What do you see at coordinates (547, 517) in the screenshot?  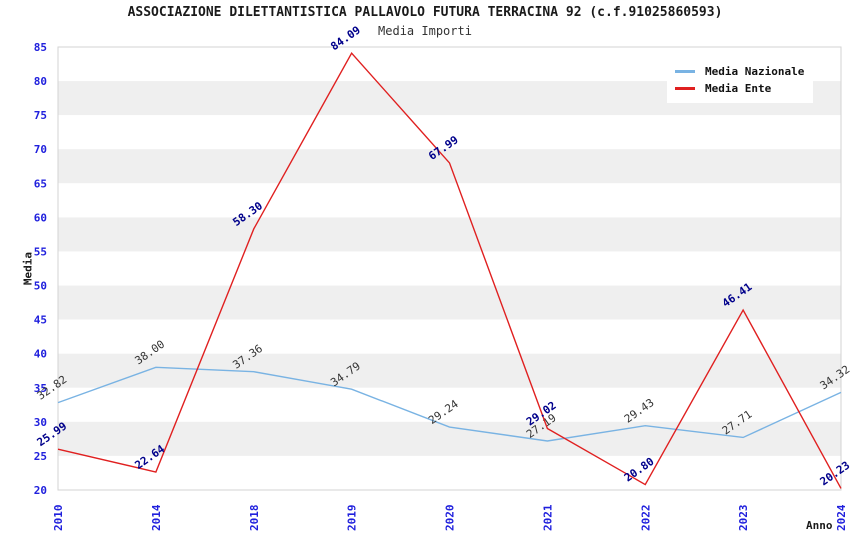 I see `x-tick-label: 2021` at bounding box center [547, 517].